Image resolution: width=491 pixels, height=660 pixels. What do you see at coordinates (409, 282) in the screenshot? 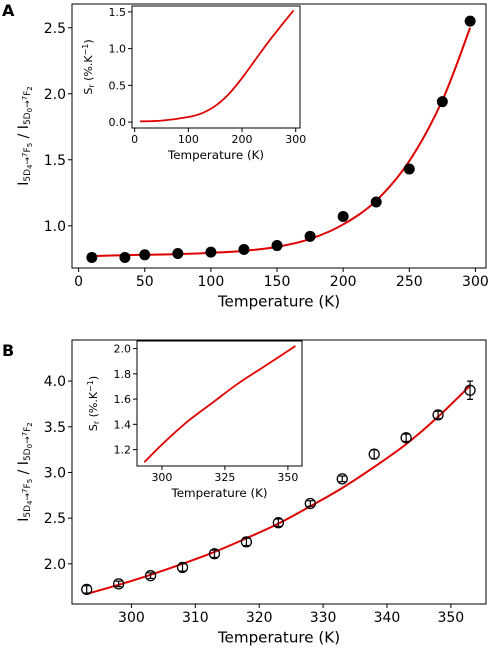
I see `main-xtick-label: 250` at bounding box center [409, 282].